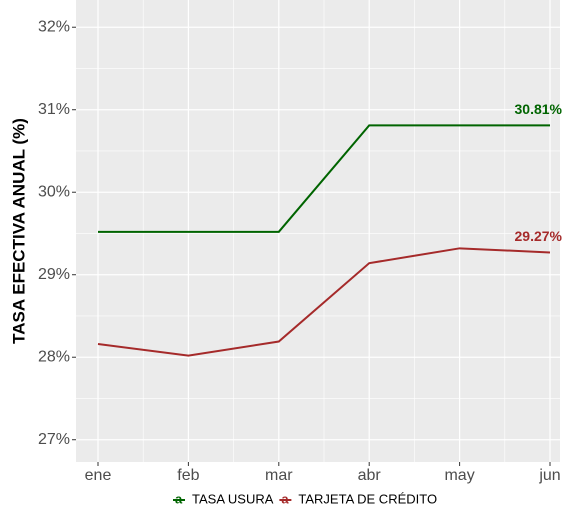 The height and width of the screenshot is (512, 569). I want to click on y-tick-label: 28%, so click(54, 356).